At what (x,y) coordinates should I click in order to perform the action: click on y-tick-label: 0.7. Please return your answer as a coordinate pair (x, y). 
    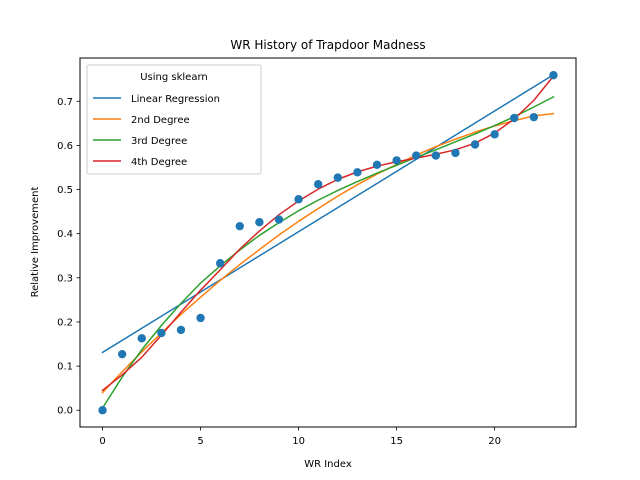
    Looking at the image, I should click on (65, 102).